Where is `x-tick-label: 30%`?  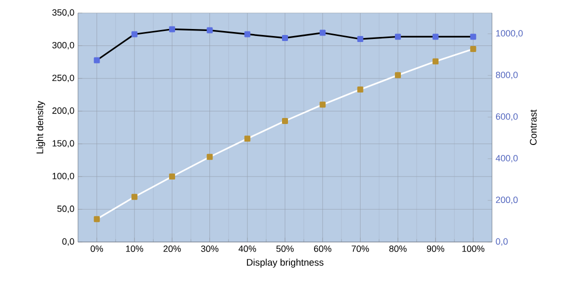 x-tick-label: 30% is located at coordinates (209, 249).